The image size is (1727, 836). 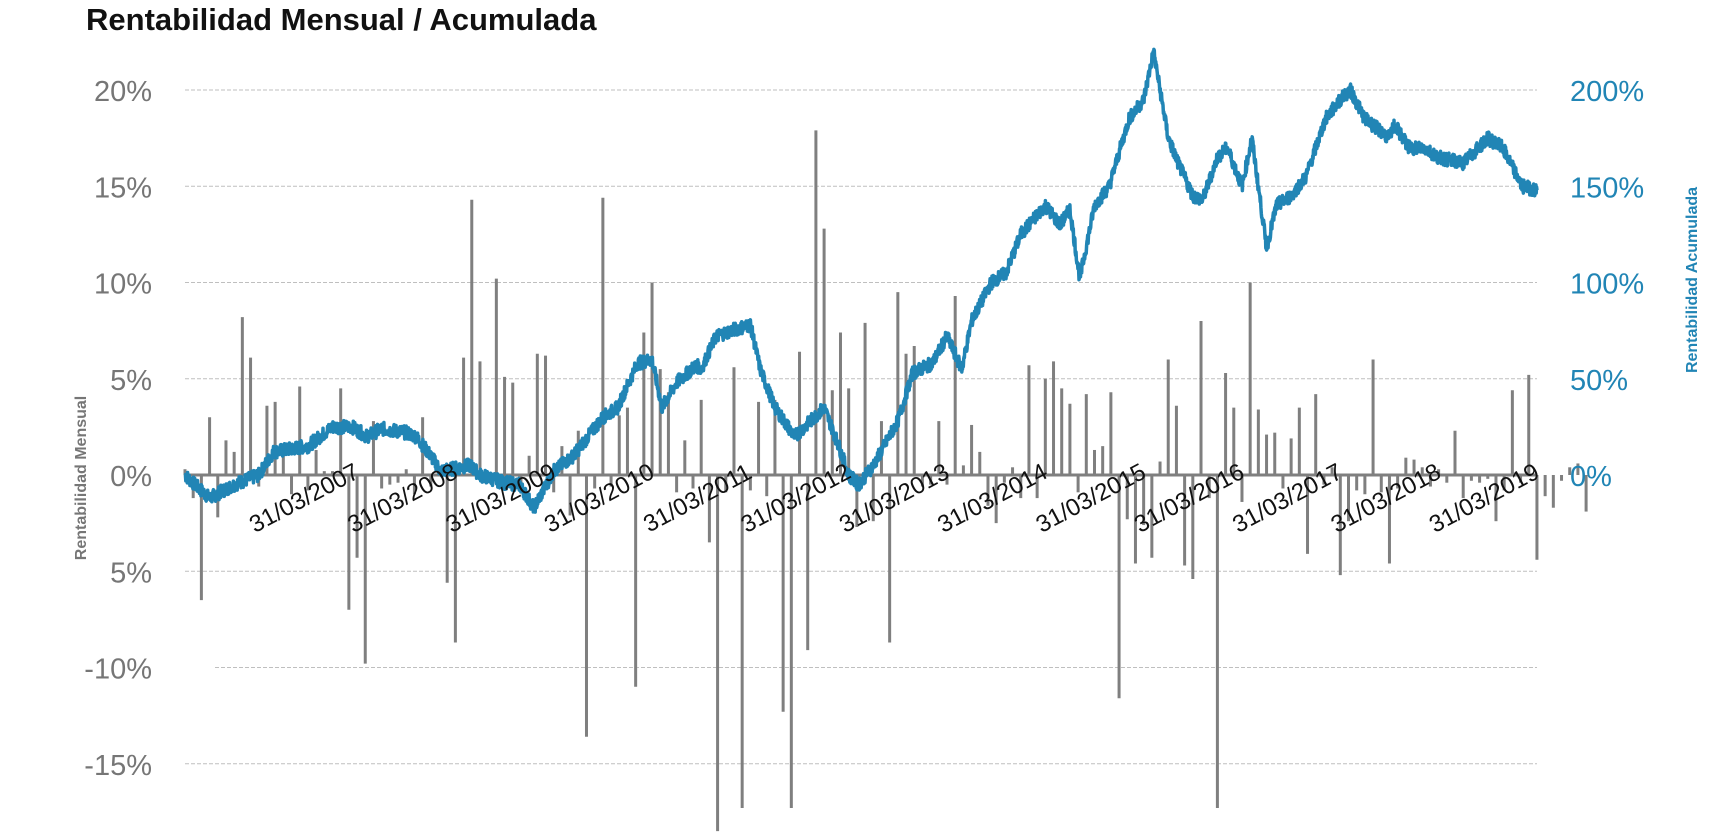 I want to click on right-tick-label: 150%, so click(x=1607, y=188).